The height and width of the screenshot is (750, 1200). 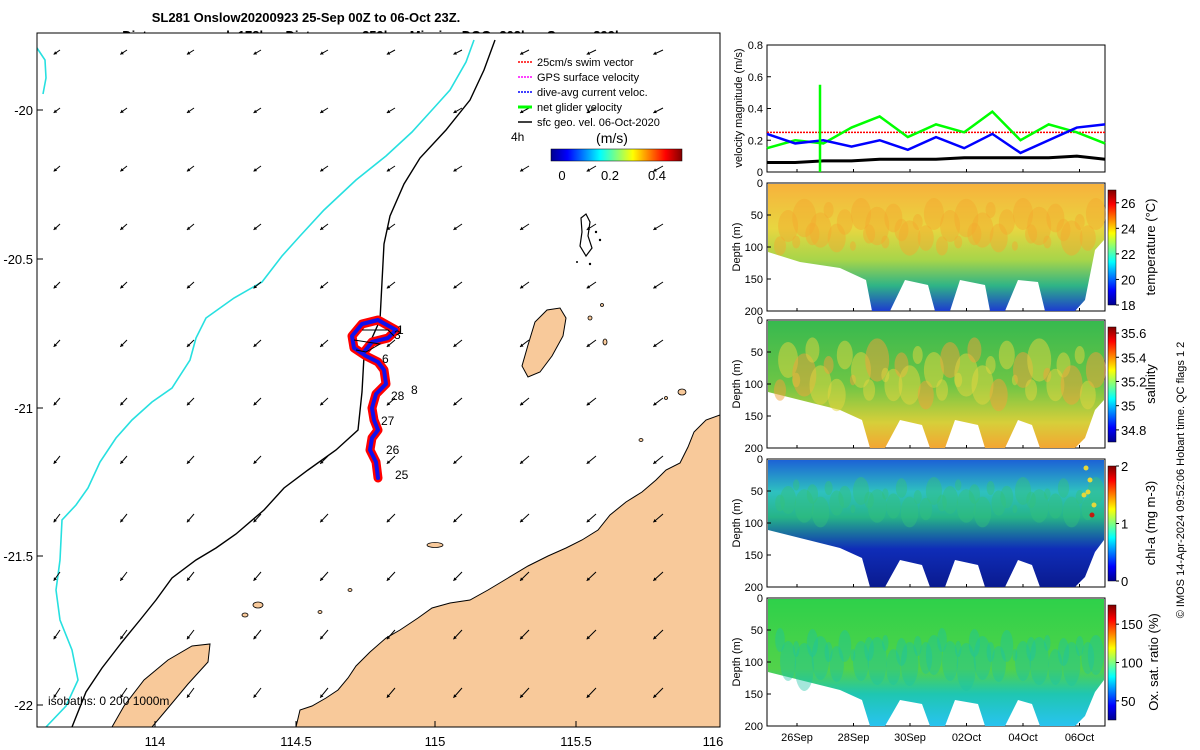 I want to click on map-x-ticks: 114 114.5 115 115.5 116, so click(x=434, y=741).